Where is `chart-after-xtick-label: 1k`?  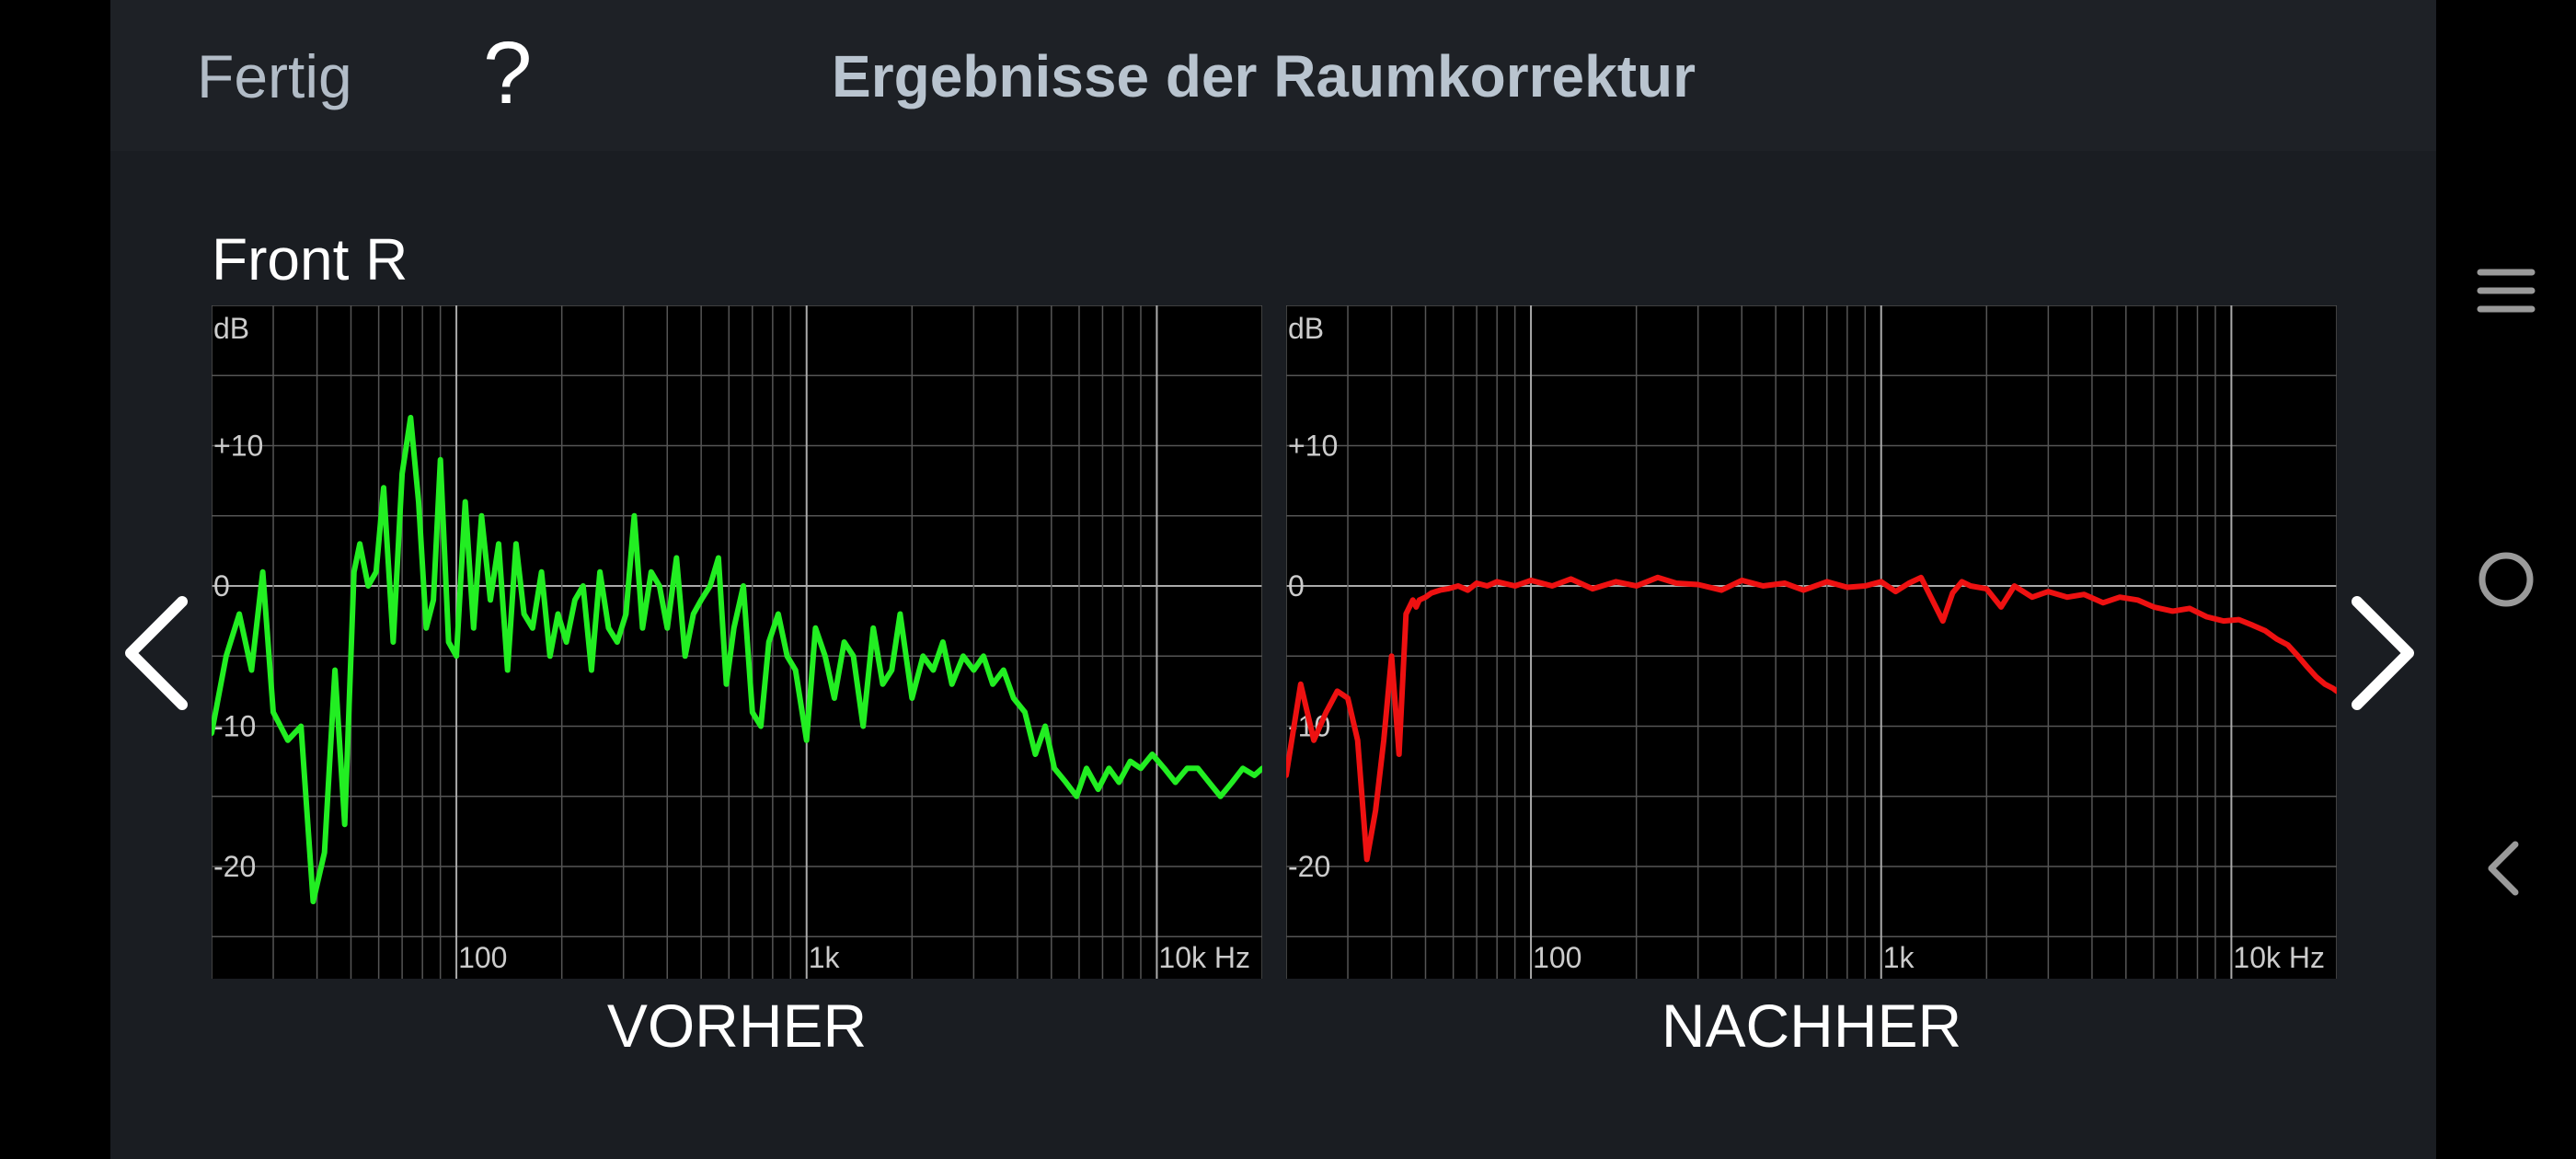 chart-after-xtick-label: 1k is located at coordinates (1899, 957).